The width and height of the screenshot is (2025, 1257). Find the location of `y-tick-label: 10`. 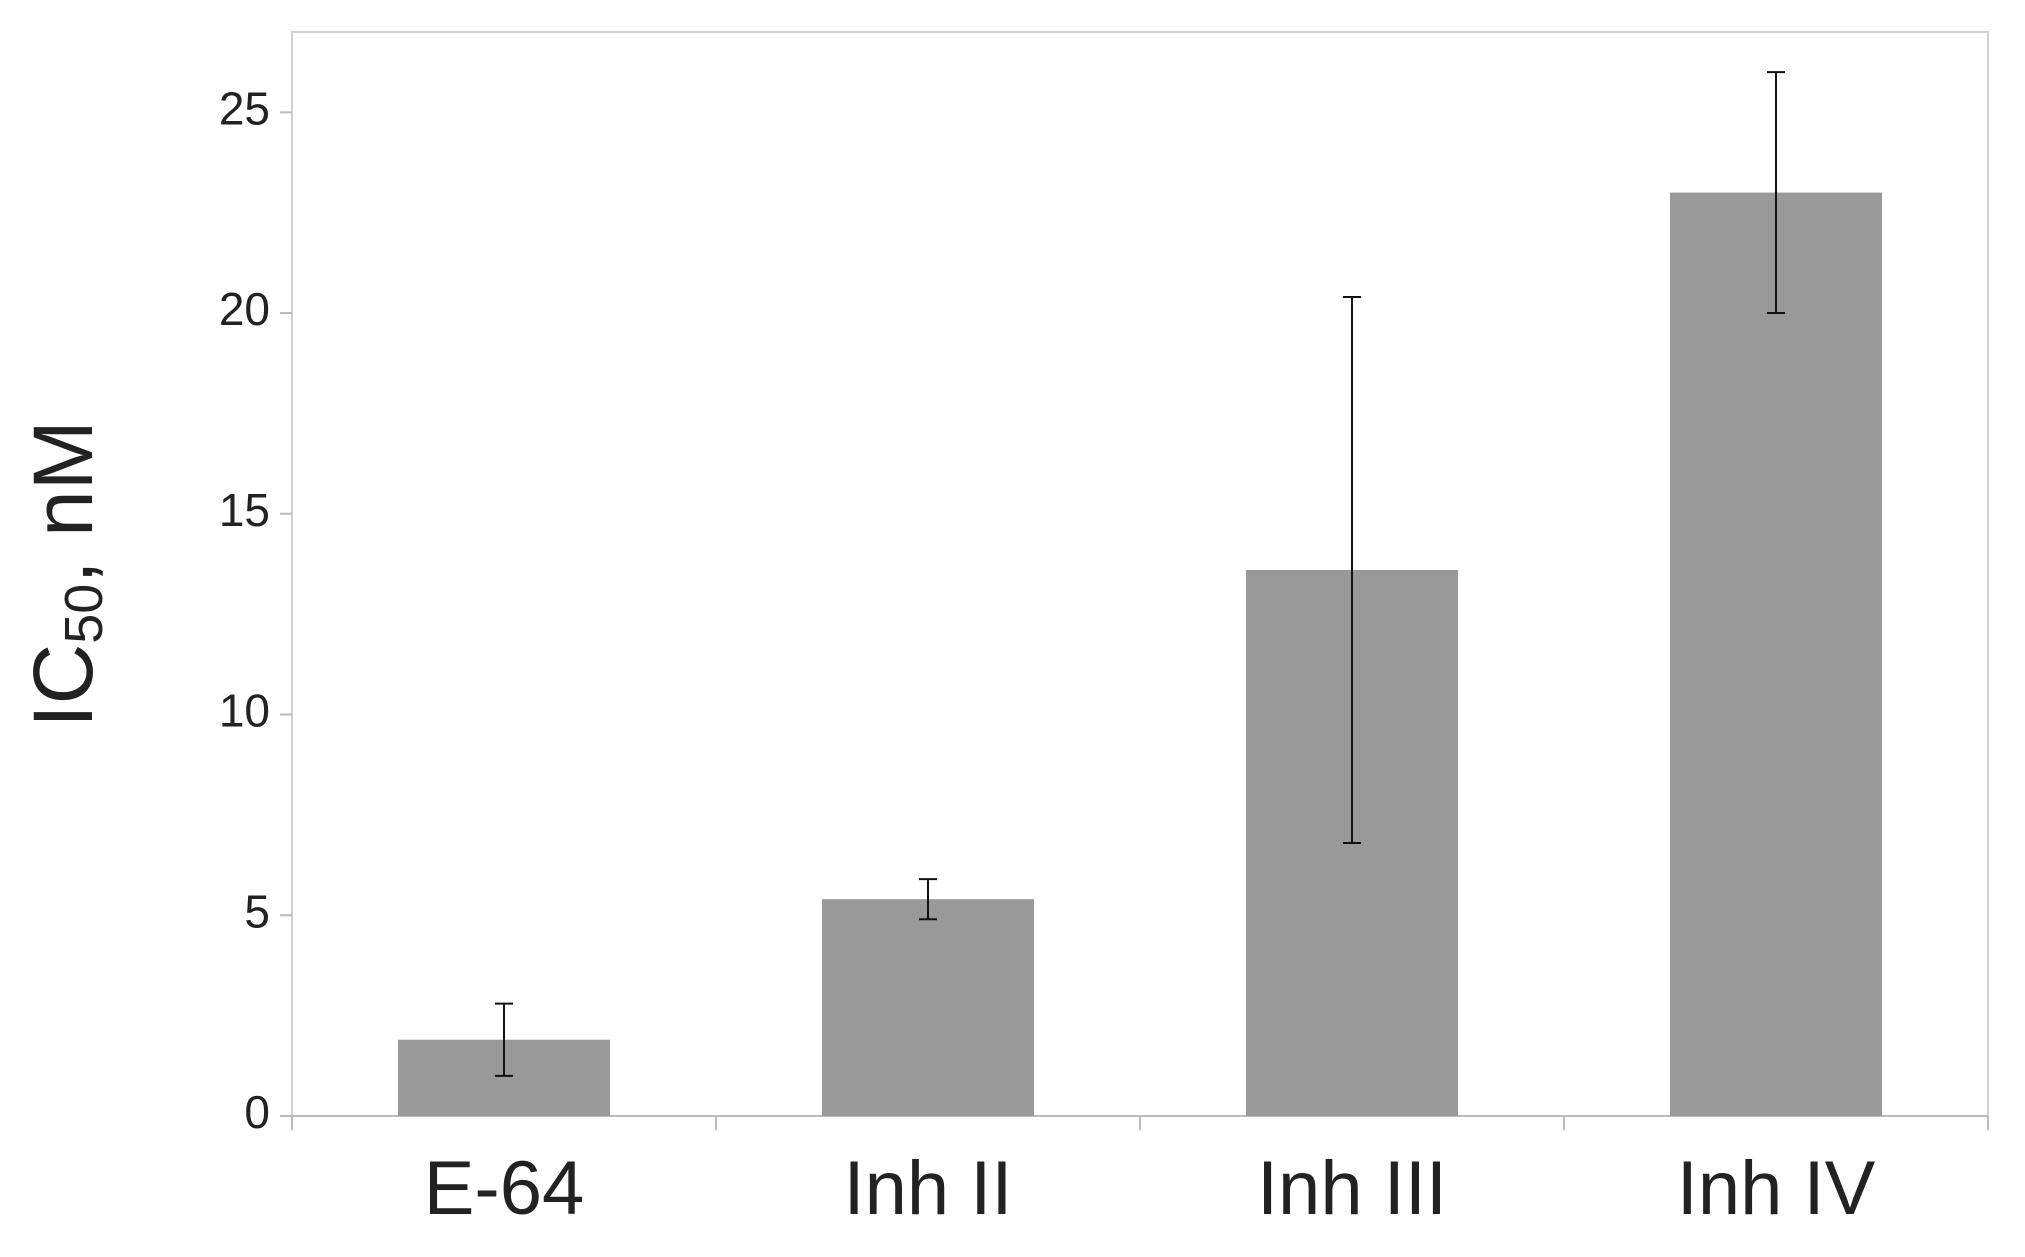

y-tick-label: 10 is located at coordinates (244, 711).